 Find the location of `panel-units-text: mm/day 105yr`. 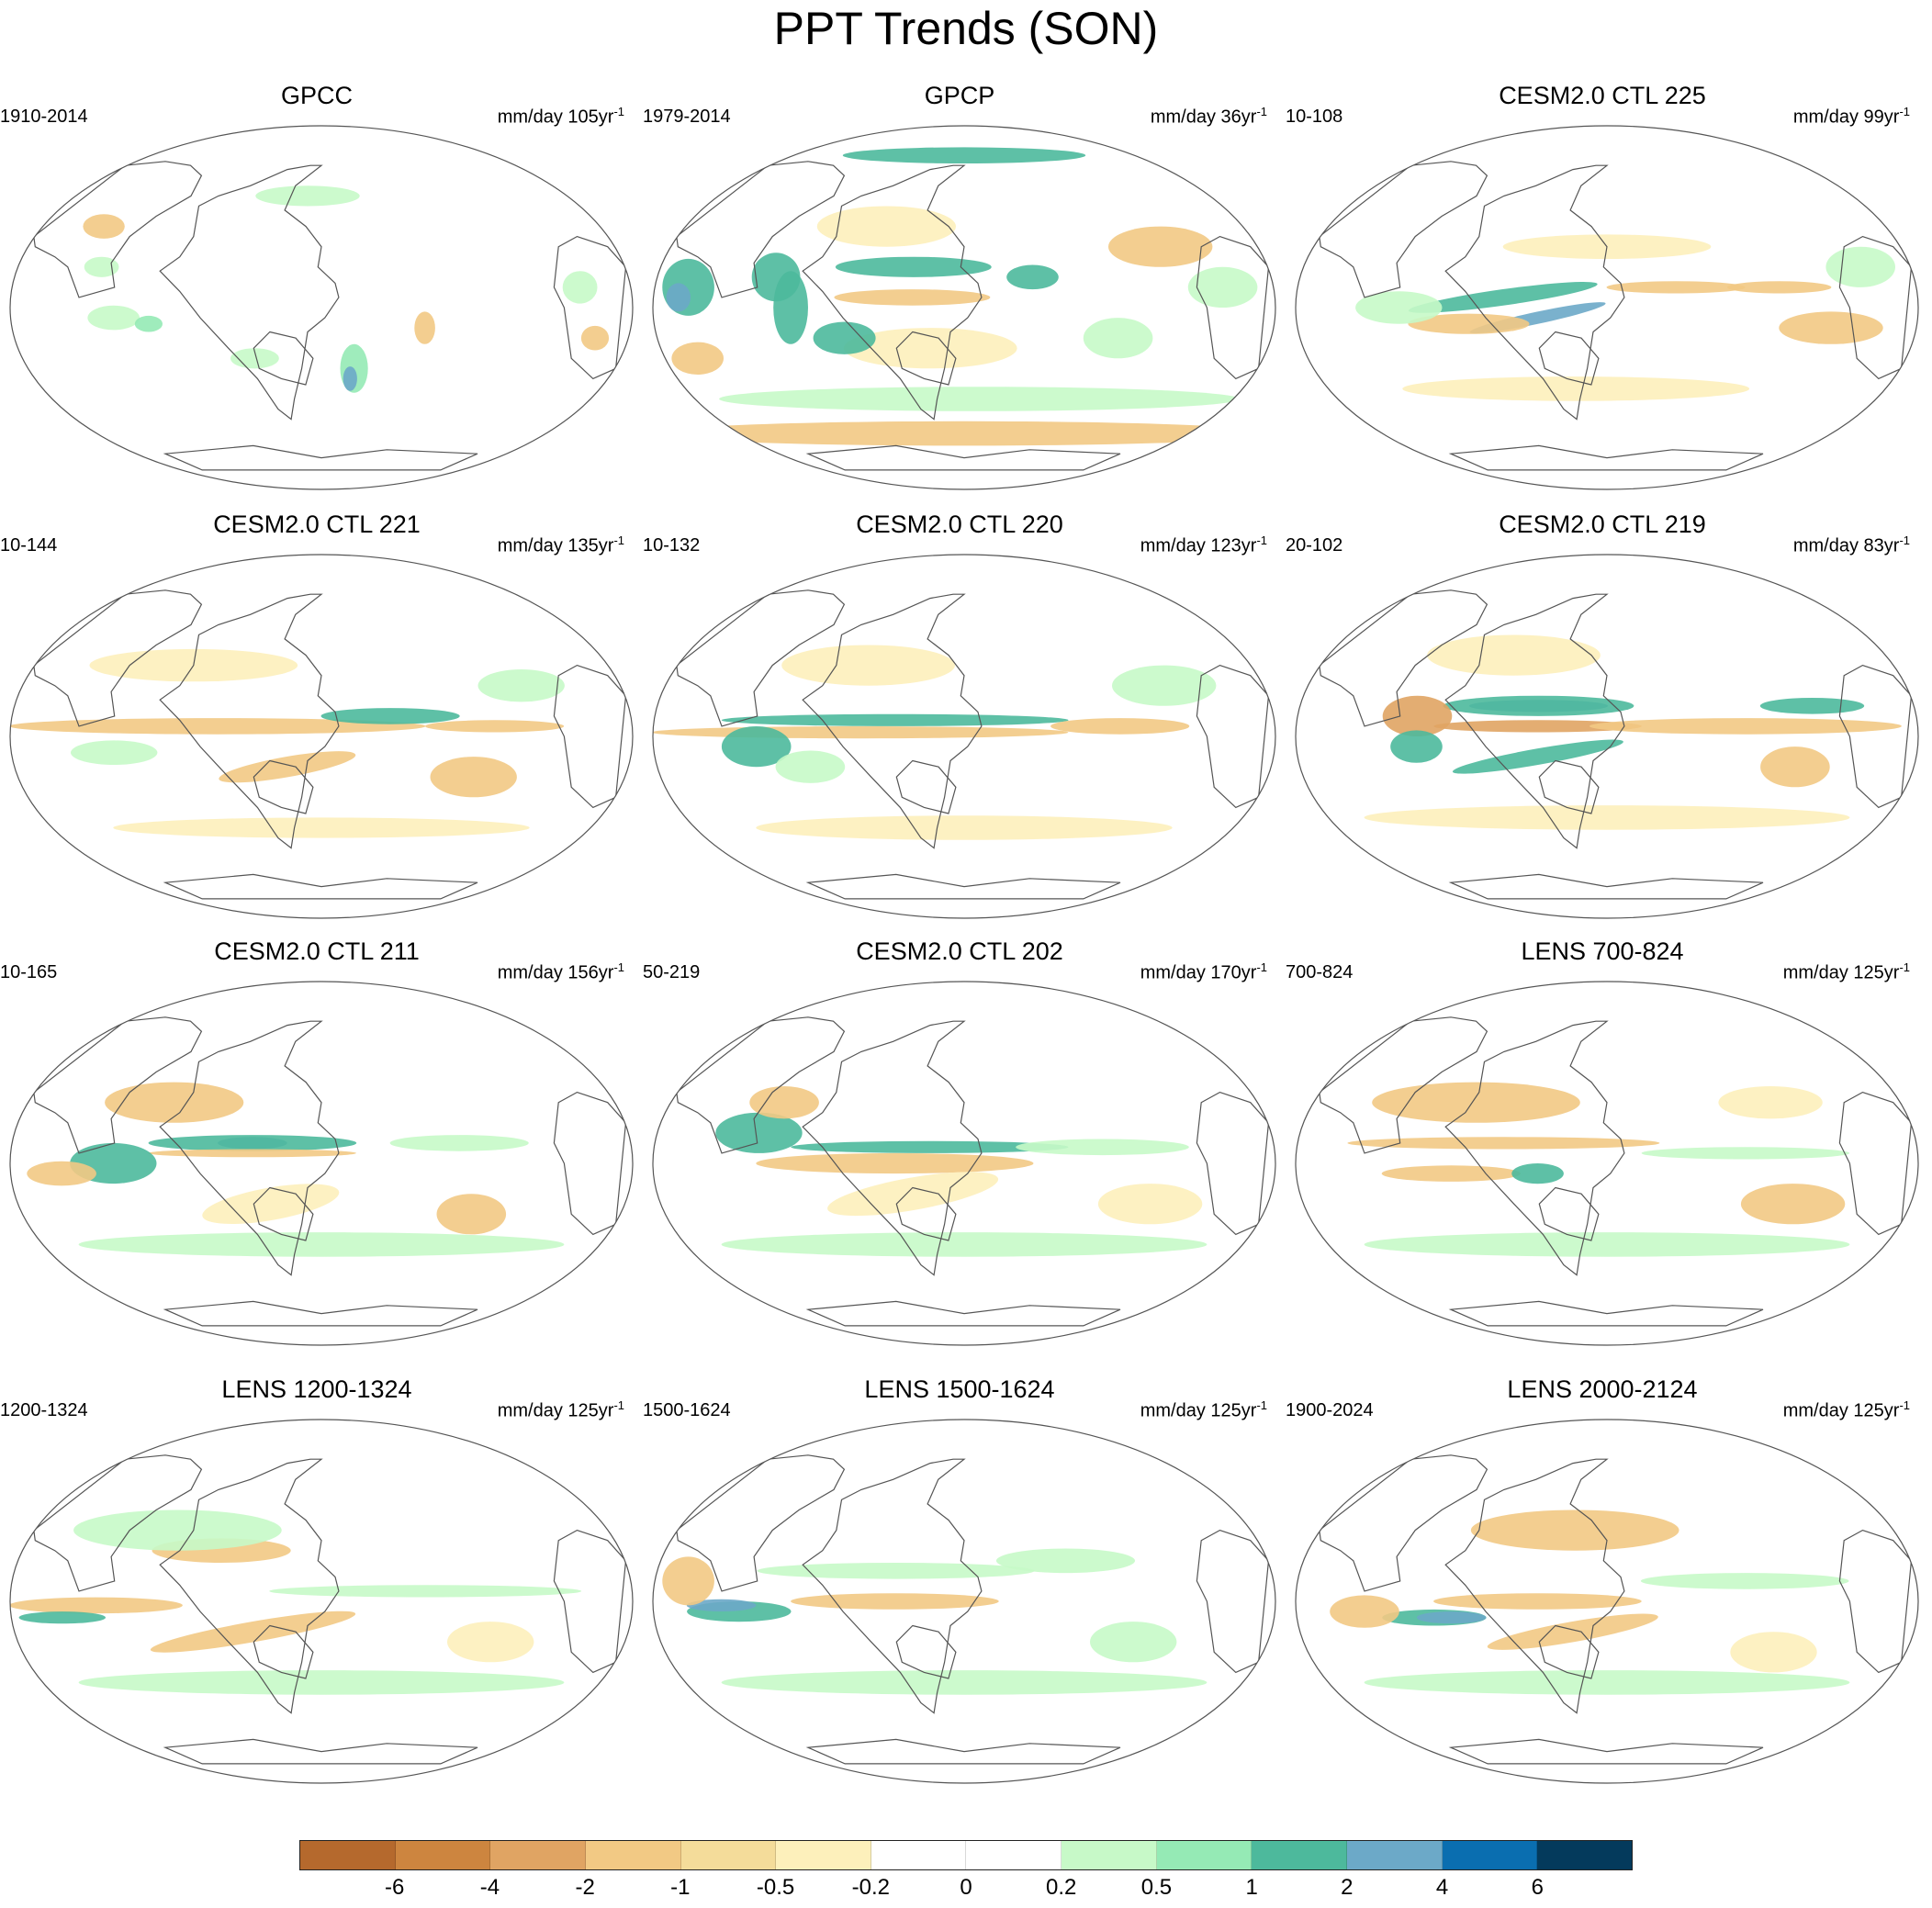

panel-units-text: mm/day 105yr is located at coordinates (555, 117).